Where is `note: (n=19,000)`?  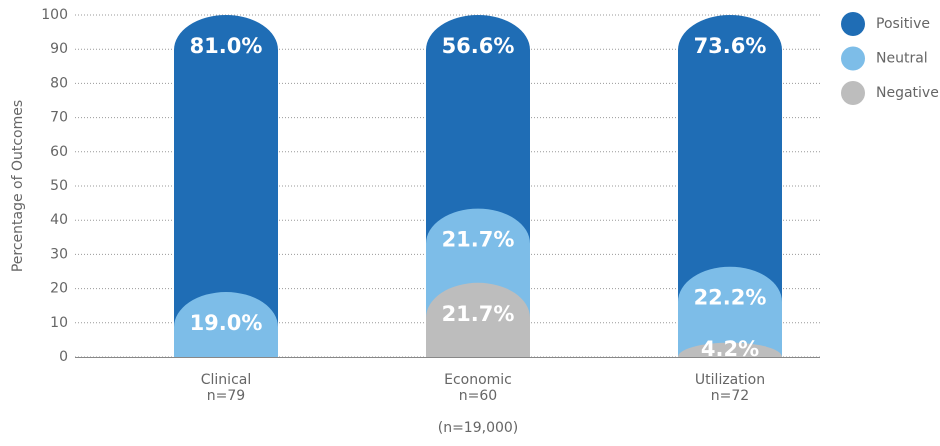
note: (n=19,000) is located at coordinates (478, 428).